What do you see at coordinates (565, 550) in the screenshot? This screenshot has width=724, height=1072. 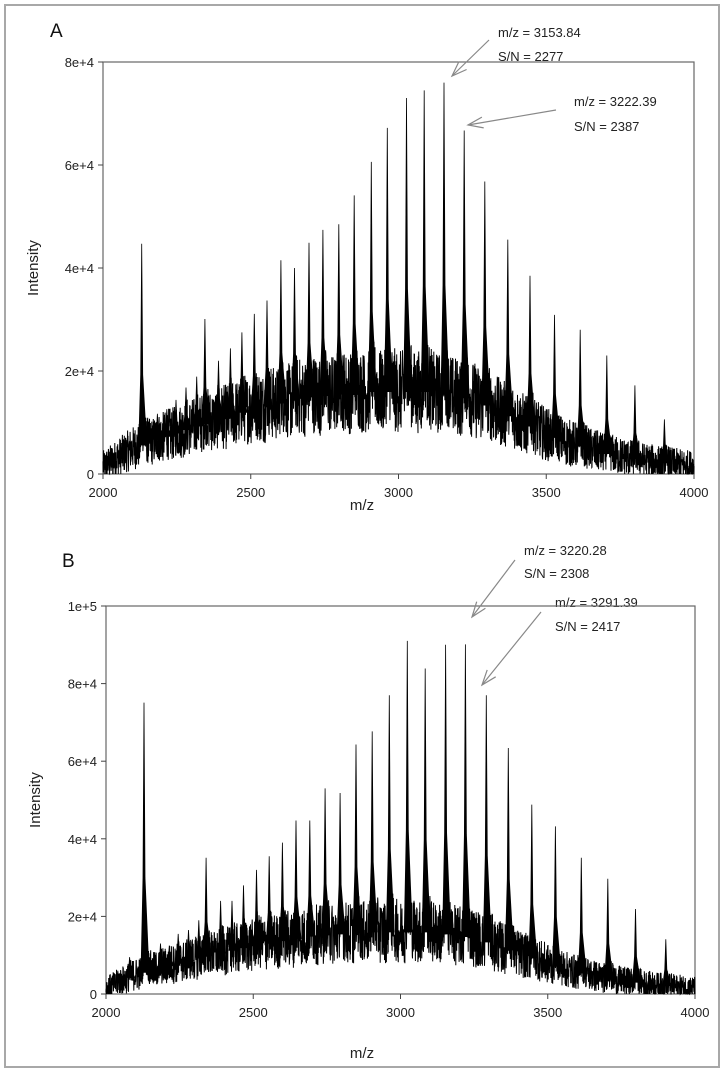 I see `annotation-1-line1: m/z = 3220.28` at bounding box center [565, 550].